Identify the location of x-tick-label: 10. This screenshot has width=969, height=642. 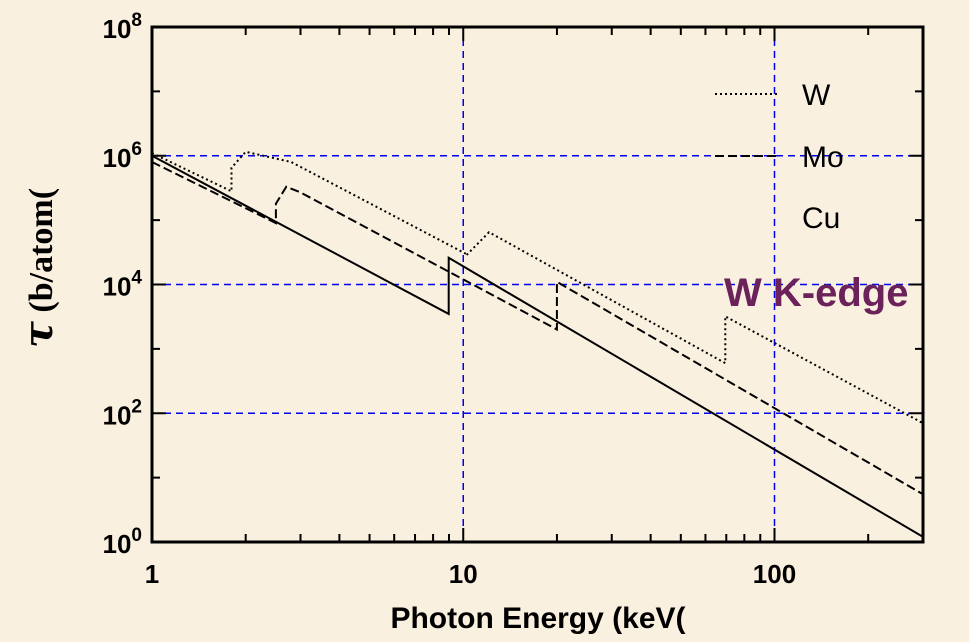
(463, 574).